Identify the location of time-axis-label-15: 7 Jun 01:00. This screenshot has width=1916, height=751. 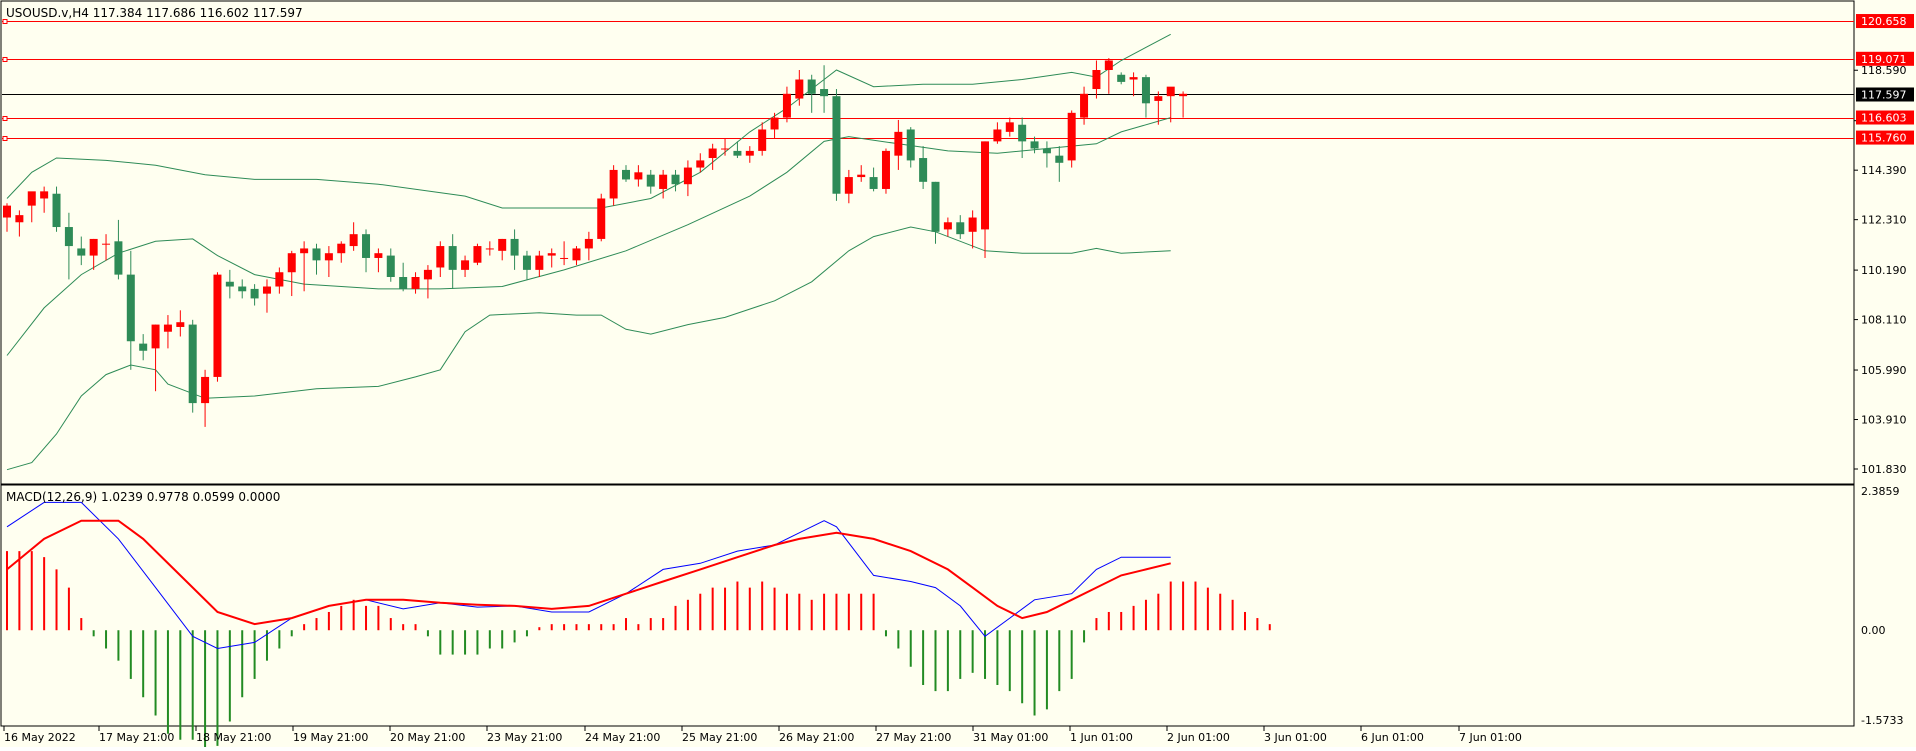
(1490, 737).